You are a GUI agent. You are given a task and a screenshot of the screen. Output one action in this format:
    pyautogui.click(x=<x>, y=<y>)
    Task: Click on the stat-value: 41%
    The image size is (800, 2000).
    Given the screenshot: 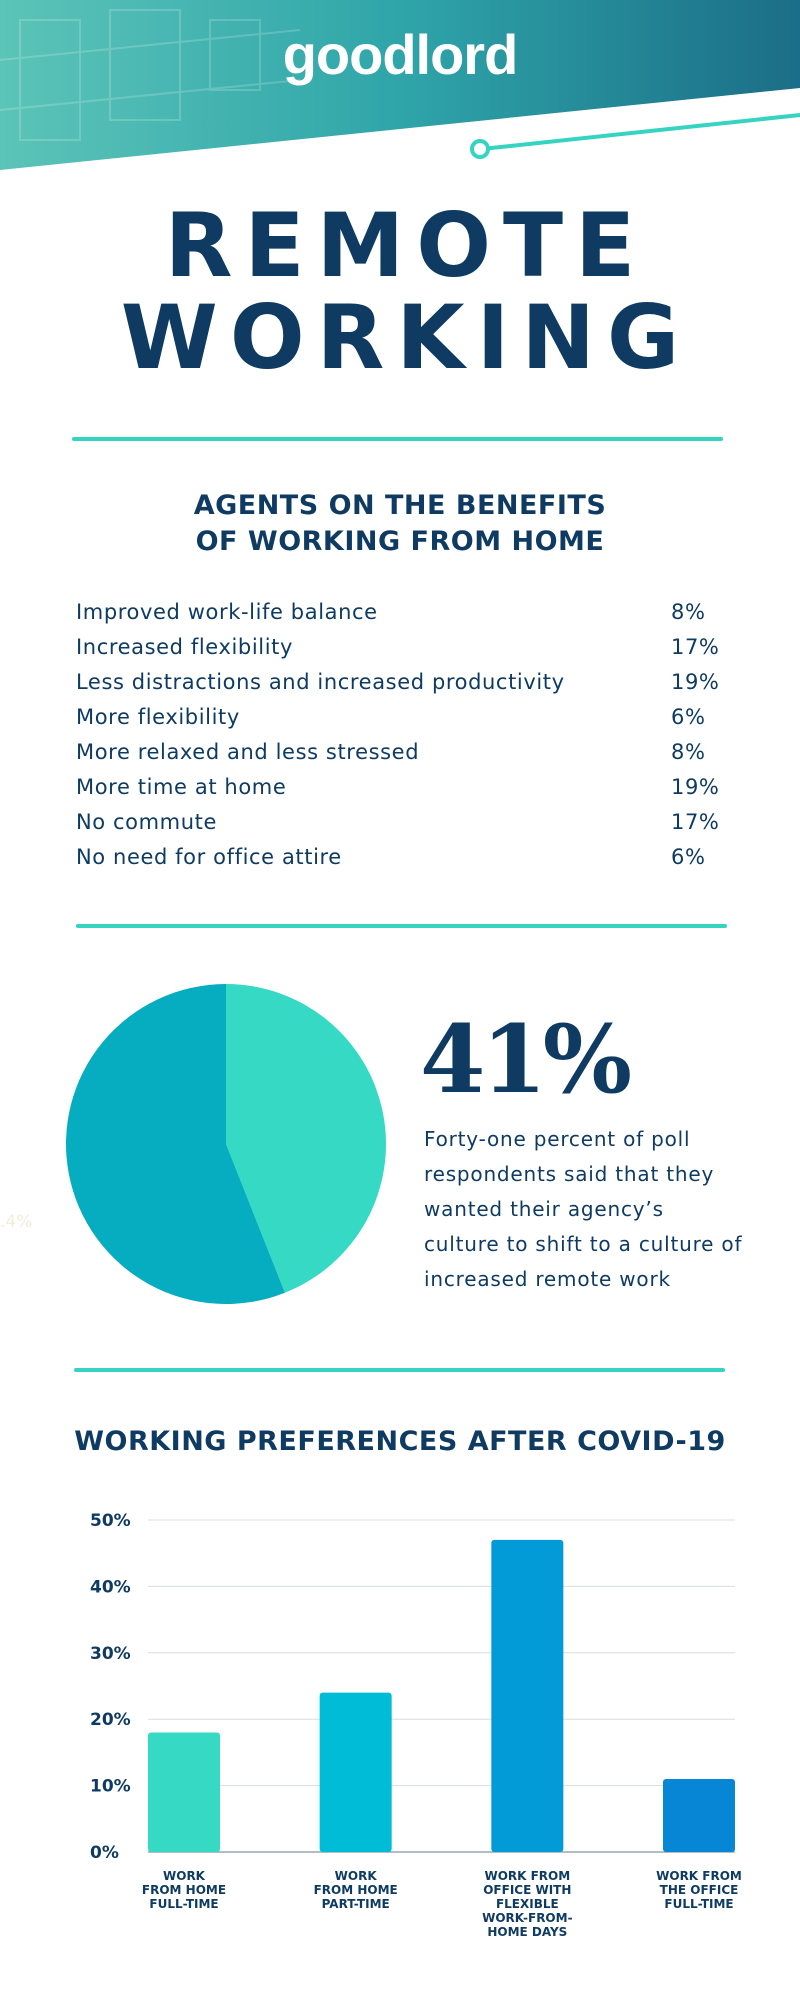 What is the action you would take?
    pyautogui.click(x=526, y=1060)
    